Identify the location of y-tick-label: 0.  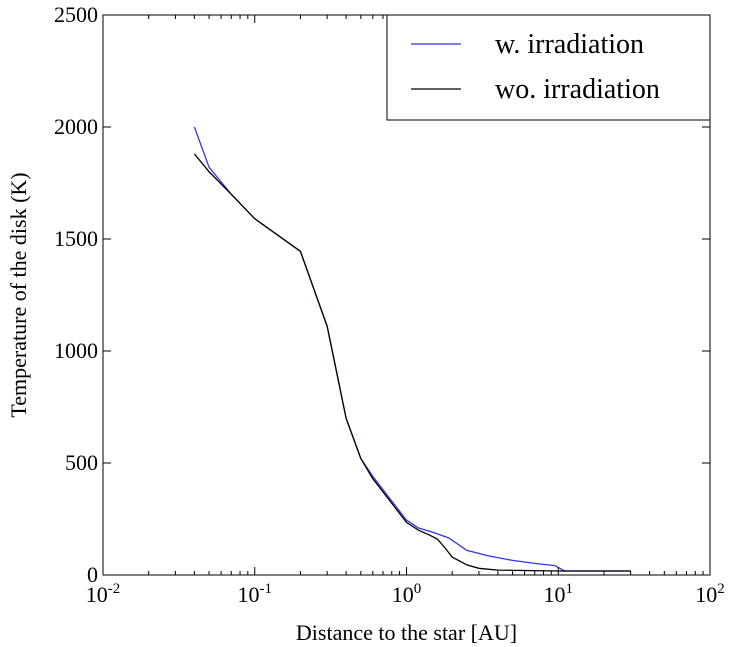
(92, 574).